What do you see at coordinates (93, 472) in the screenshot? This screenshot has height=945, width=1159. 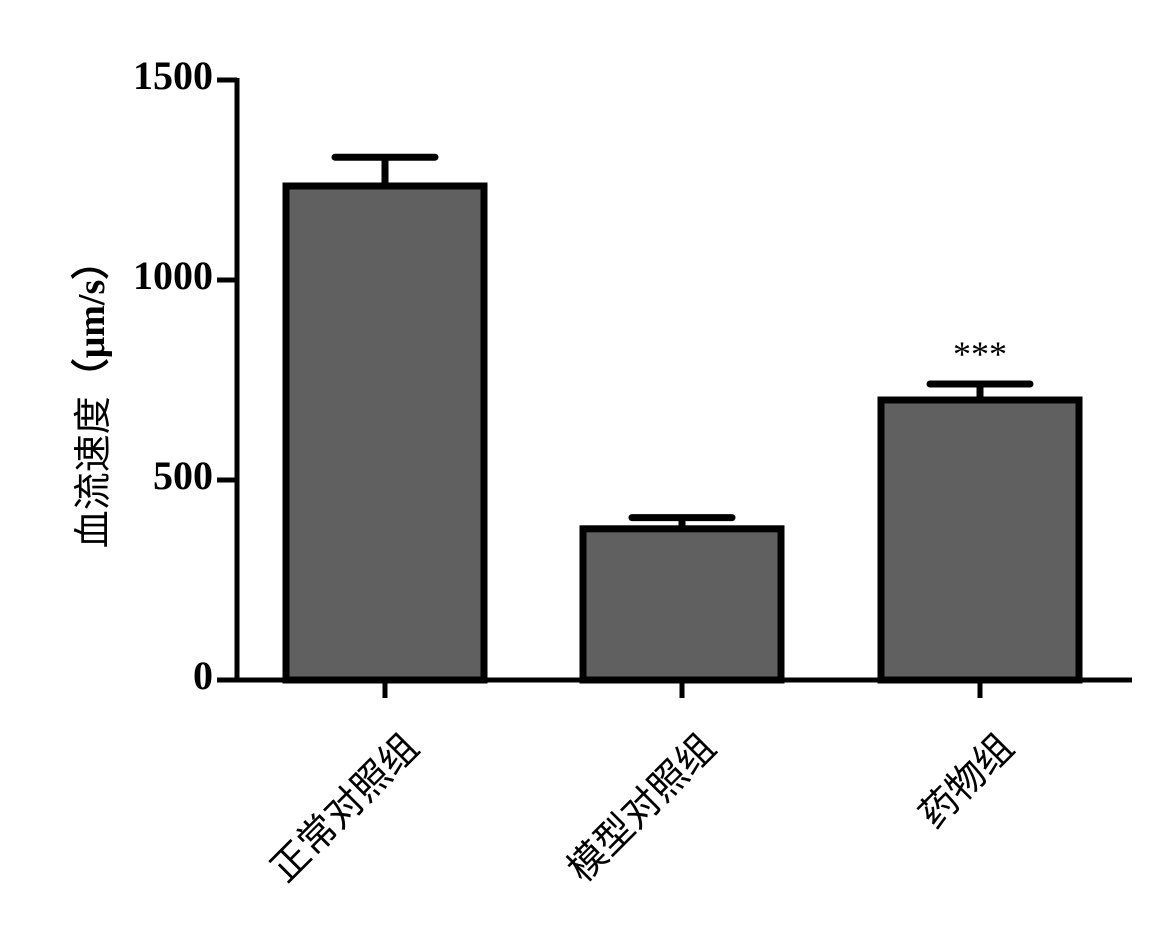 I see `y-axis-label-text: 血流速度` at bounding box center [93, 472].